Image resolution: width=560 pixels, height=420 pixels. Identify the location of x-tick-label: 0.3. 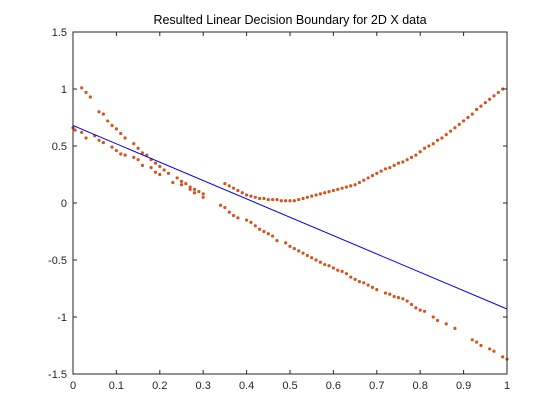
(203, 386).